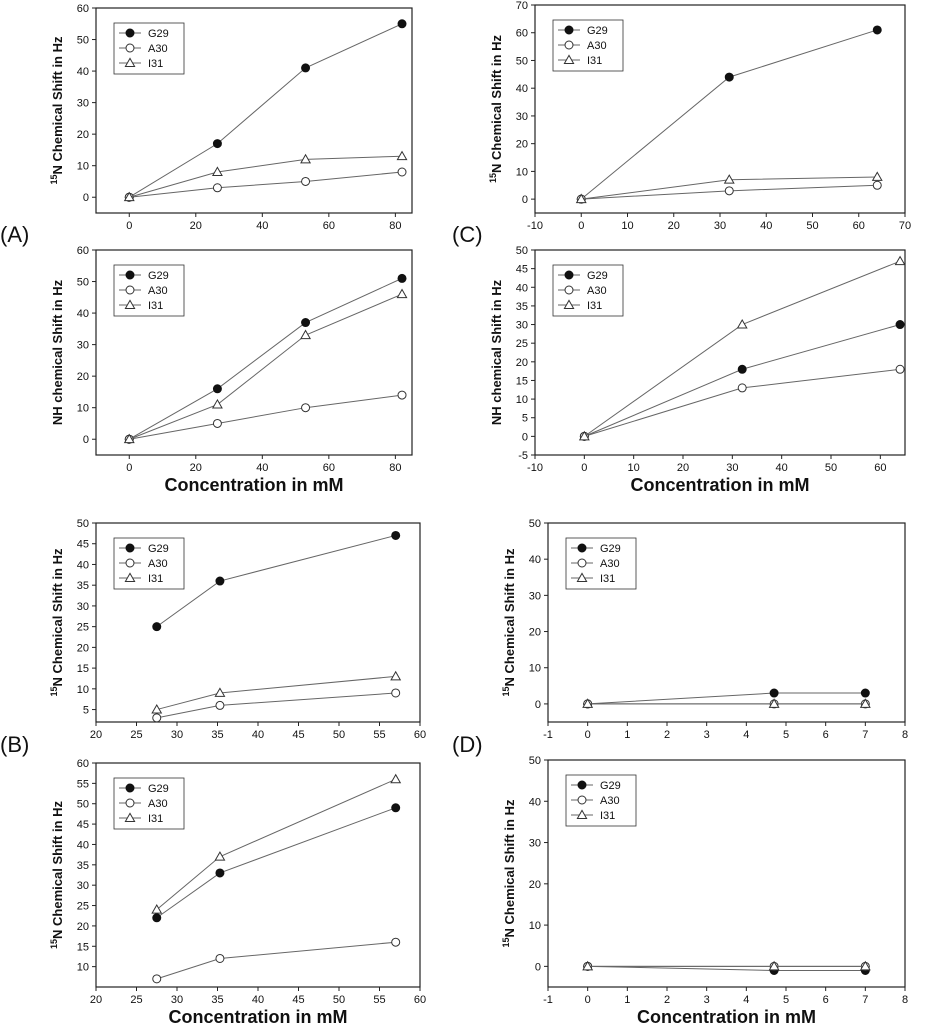 Image resolution: width=929 pixels, height=1029 pixels. What do you see at coordinates (865, 1000) in the screenshot?
I see `x-tick-label: 7` at bounding box center [865, 1000].